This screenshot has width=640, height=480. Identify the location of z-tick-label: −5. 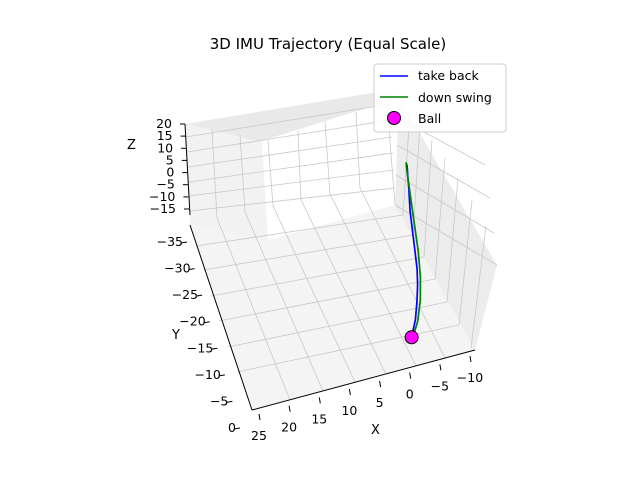
(165, 184).